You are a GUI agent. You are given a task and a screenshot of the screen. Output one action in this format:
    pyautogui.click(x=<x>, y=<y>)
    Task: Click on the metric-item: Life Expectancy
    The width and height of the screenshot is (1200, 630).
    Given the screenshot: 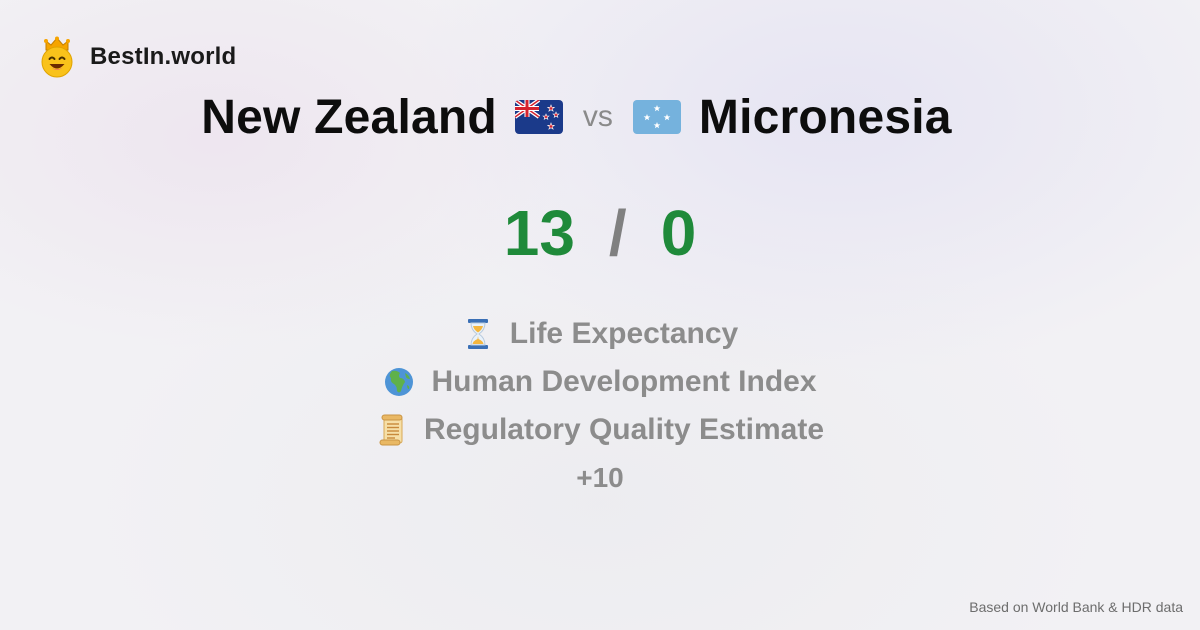 What is the action you would take?
    pyautogui.click(x=600, y=334)
    